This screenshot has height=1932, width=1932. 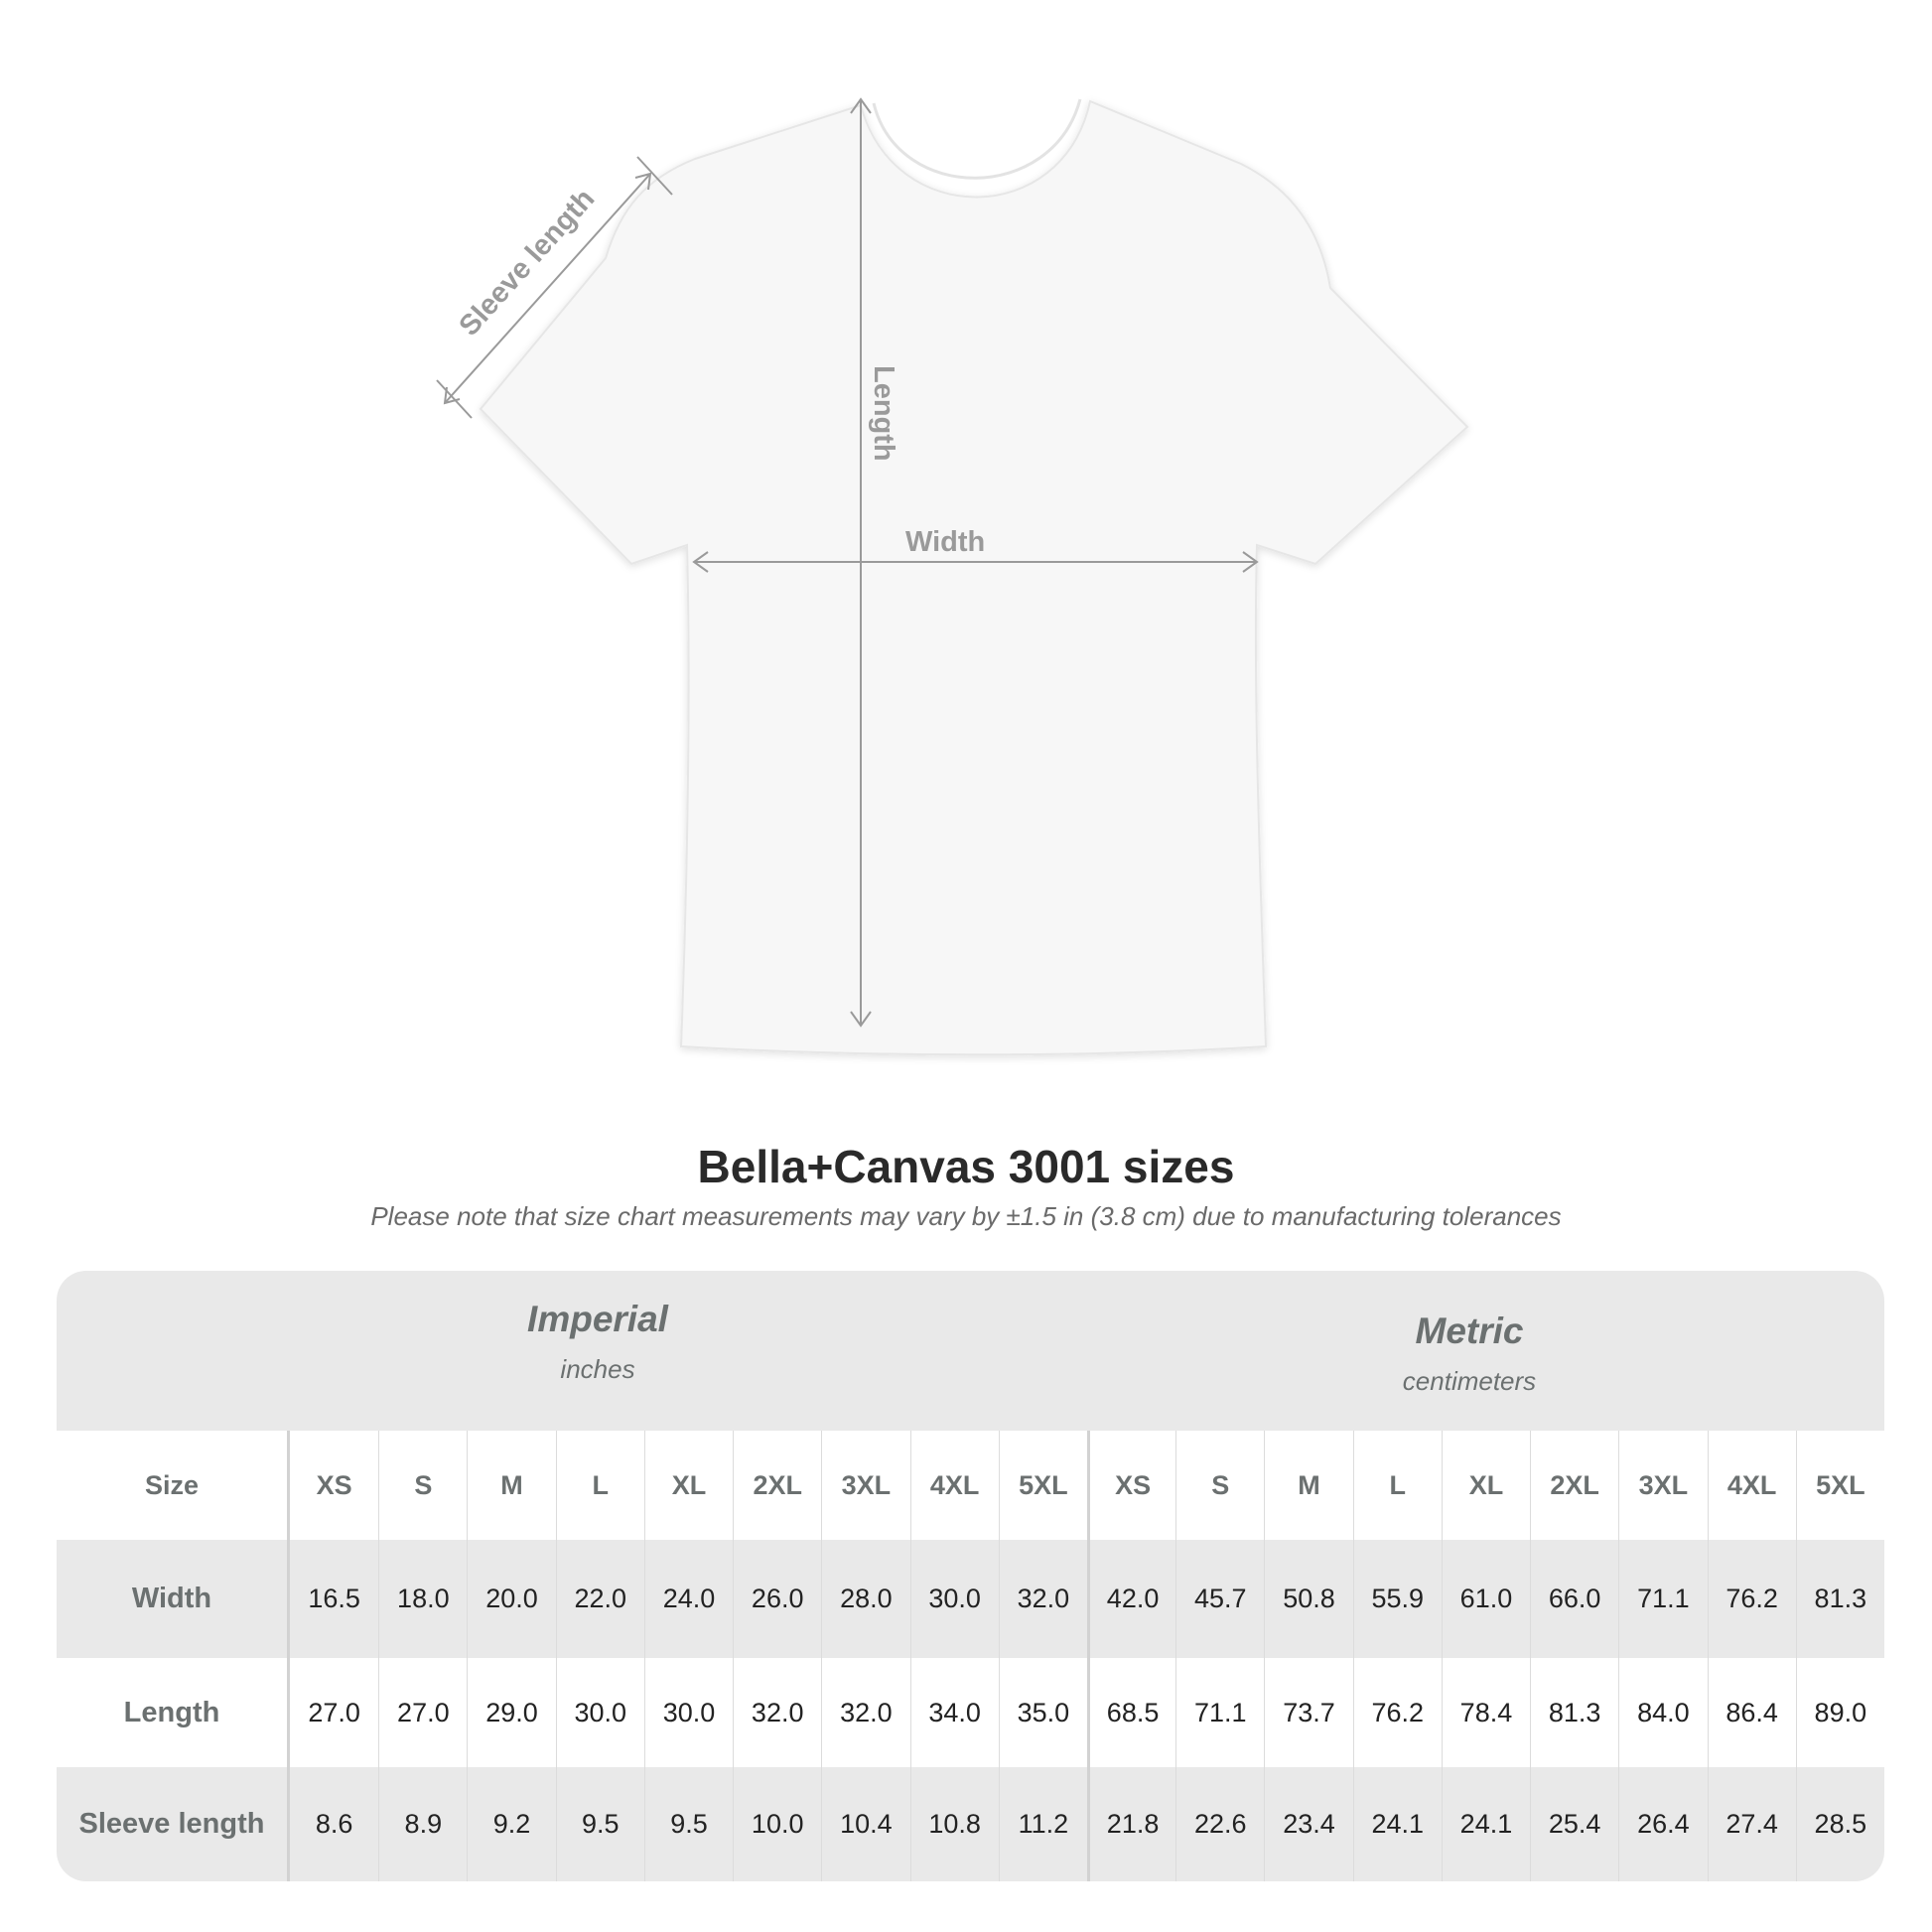 I want to click on metric-value-cell: 84.0, so click(x=1663, y=1713).